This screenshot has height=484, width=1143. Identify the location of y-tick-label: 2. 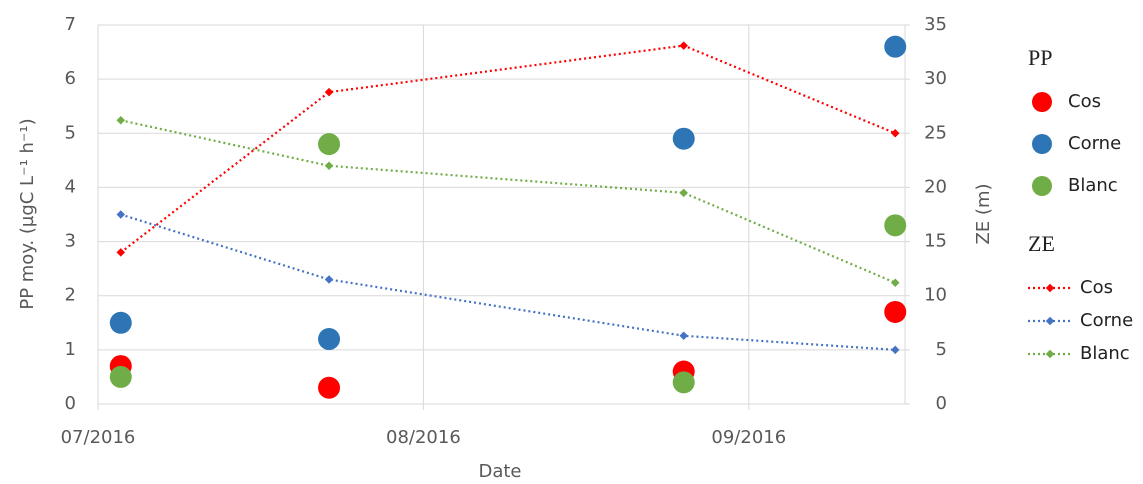
(70, 295).